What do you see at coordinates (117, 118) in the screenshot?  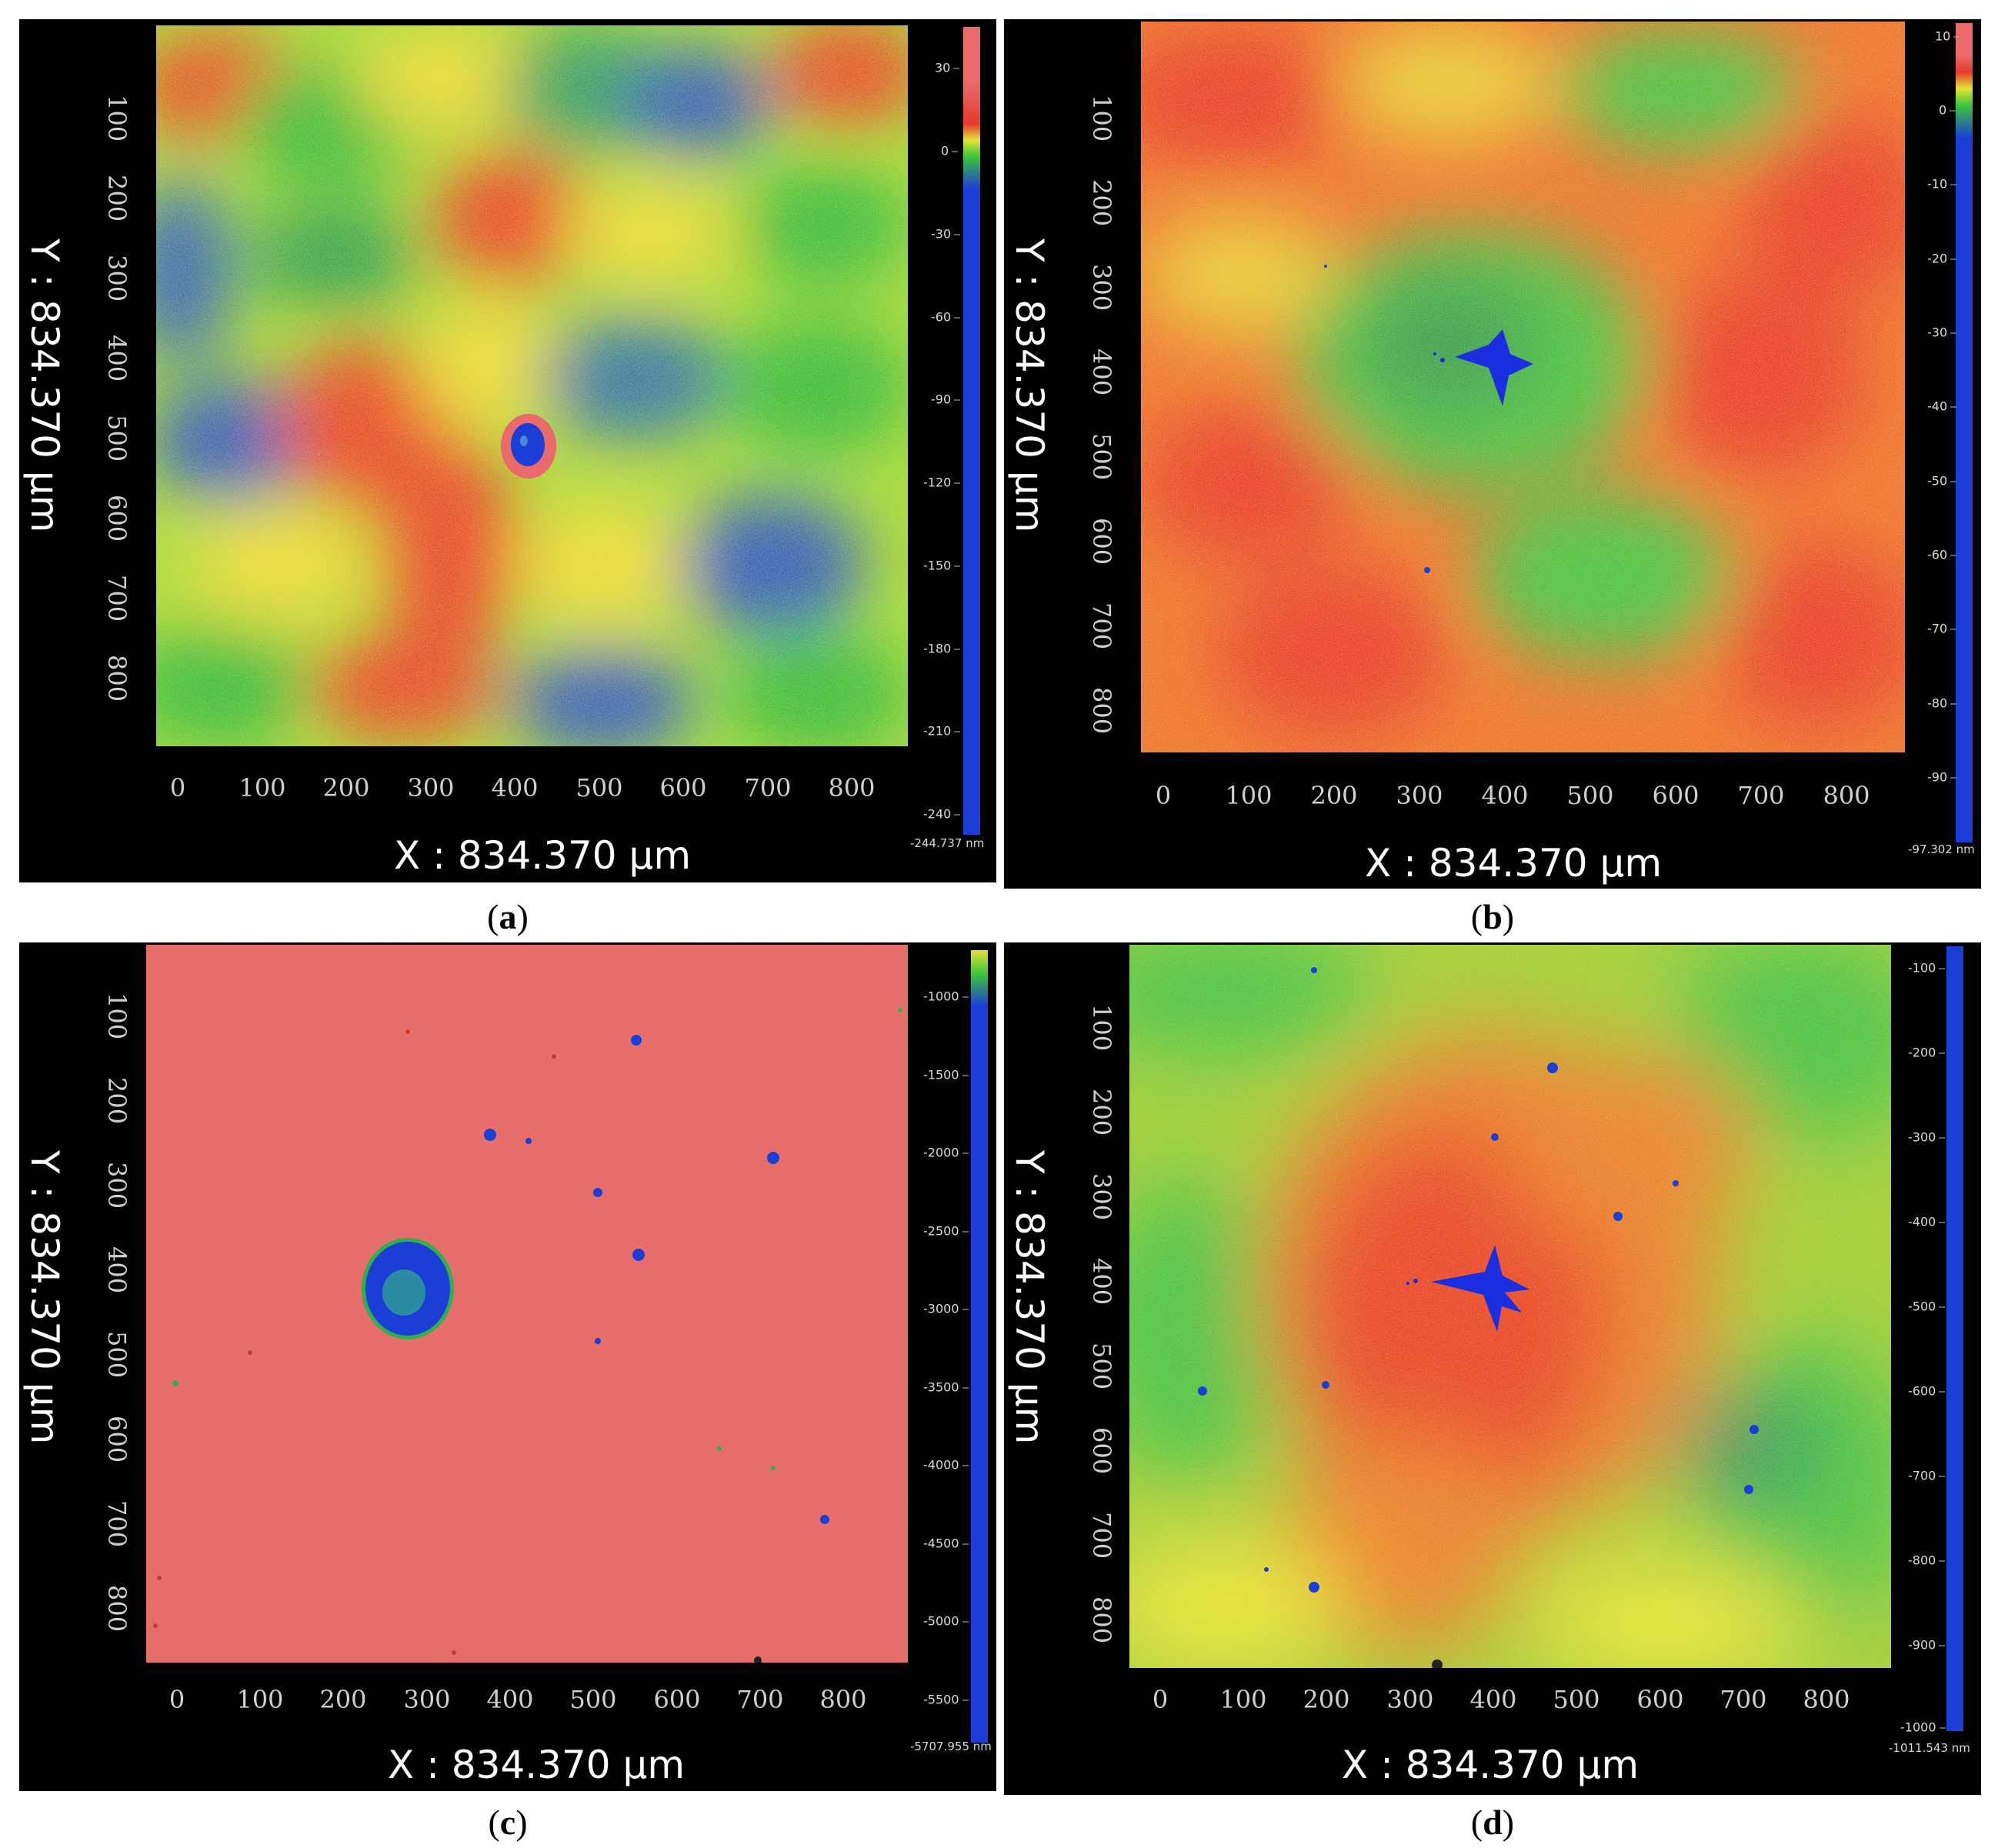 I see `y-tick: 100` at bounding box center [117, 118].